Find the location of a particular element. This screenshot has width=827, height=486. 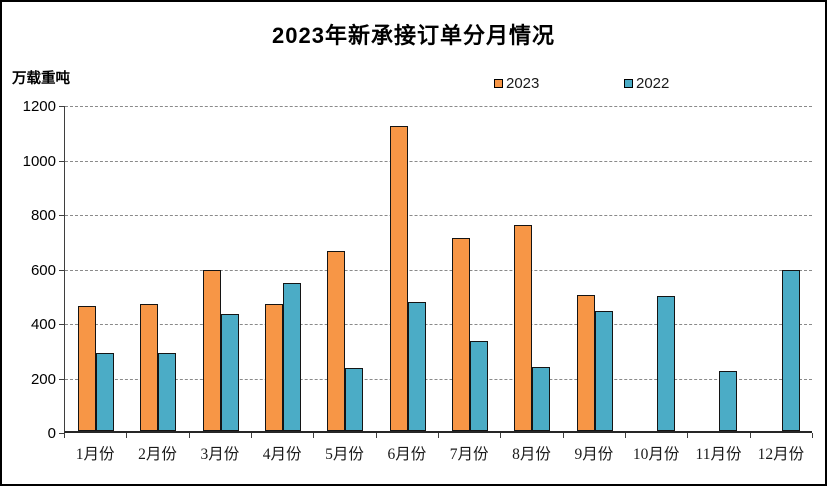

bar-group-6月份 is located at coordinates (408, 268).